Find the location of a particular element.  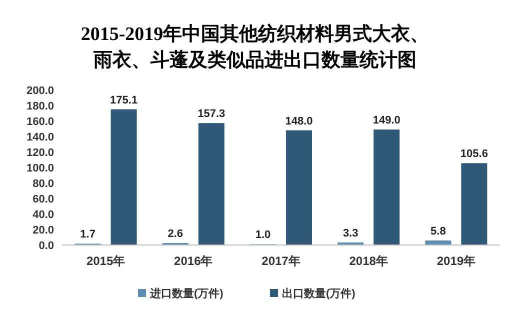

data-label: 1.0 is located at coordinates (263, 235).